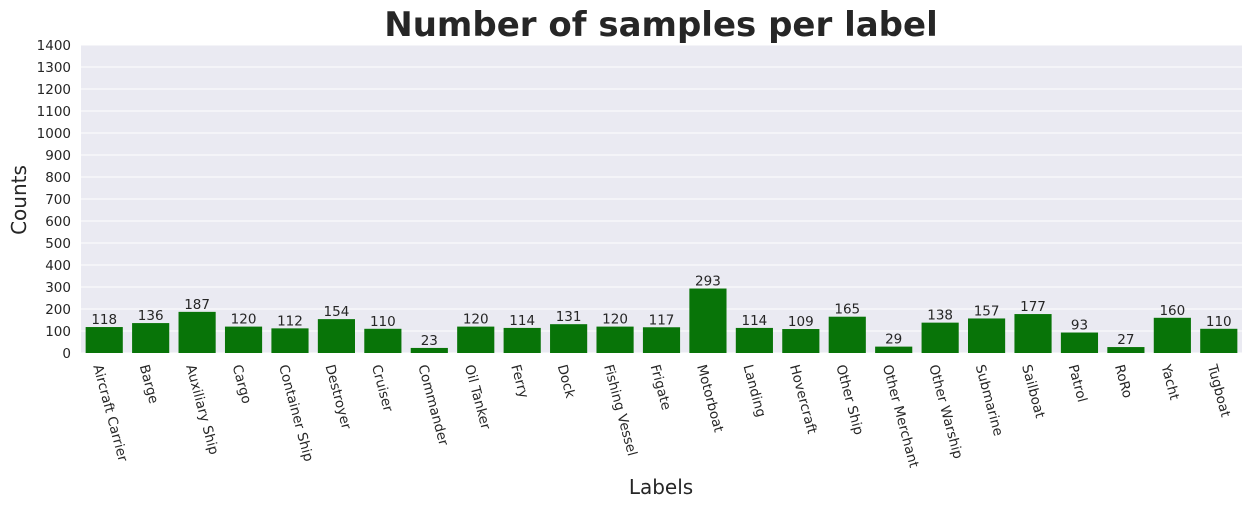  What do you see at coordinates (660, 25) in the screenshot?
I see `chart-title: Number of samples per label` at bounding box center [660, 25].